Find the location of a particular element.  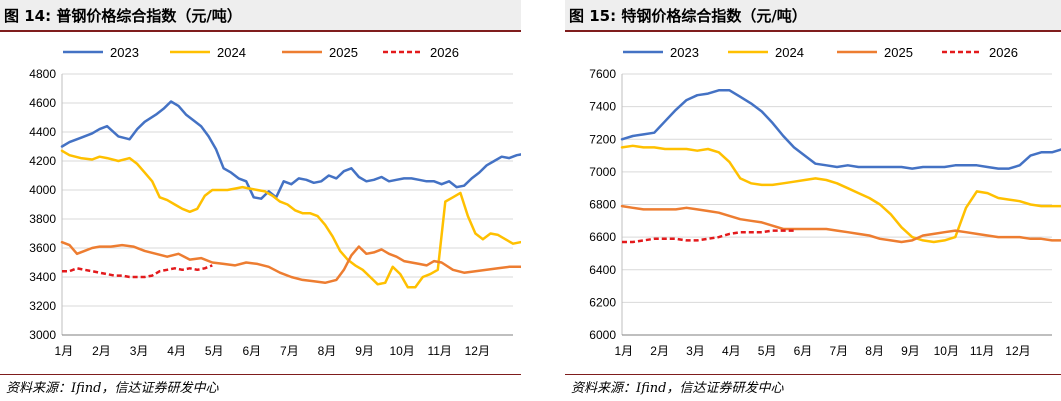

y-tick-label: 6600 is located at coordinates (602, 237).